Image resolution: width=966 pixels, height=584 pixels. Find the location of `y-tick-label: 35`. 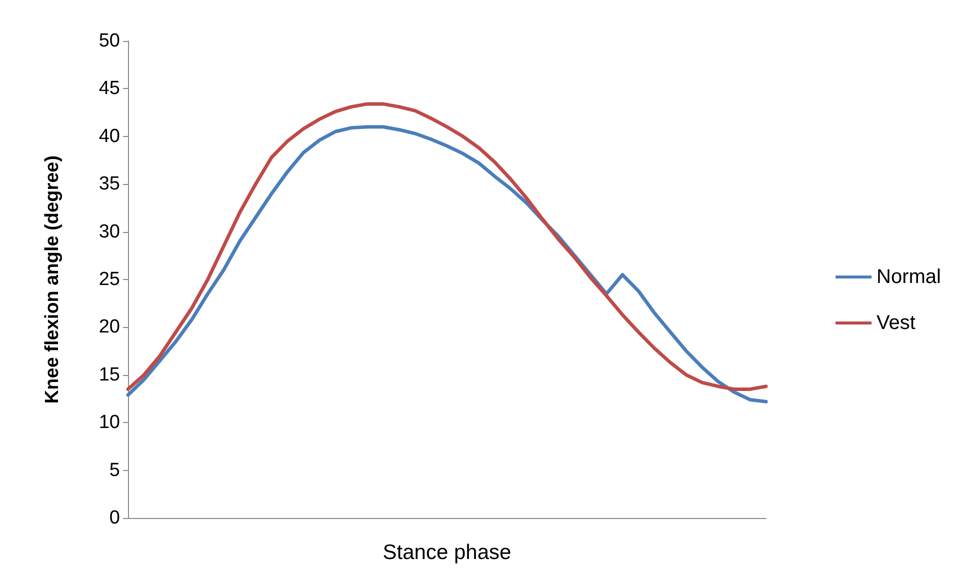

y-tick-label: 35 is located at coordinates (109, 184).